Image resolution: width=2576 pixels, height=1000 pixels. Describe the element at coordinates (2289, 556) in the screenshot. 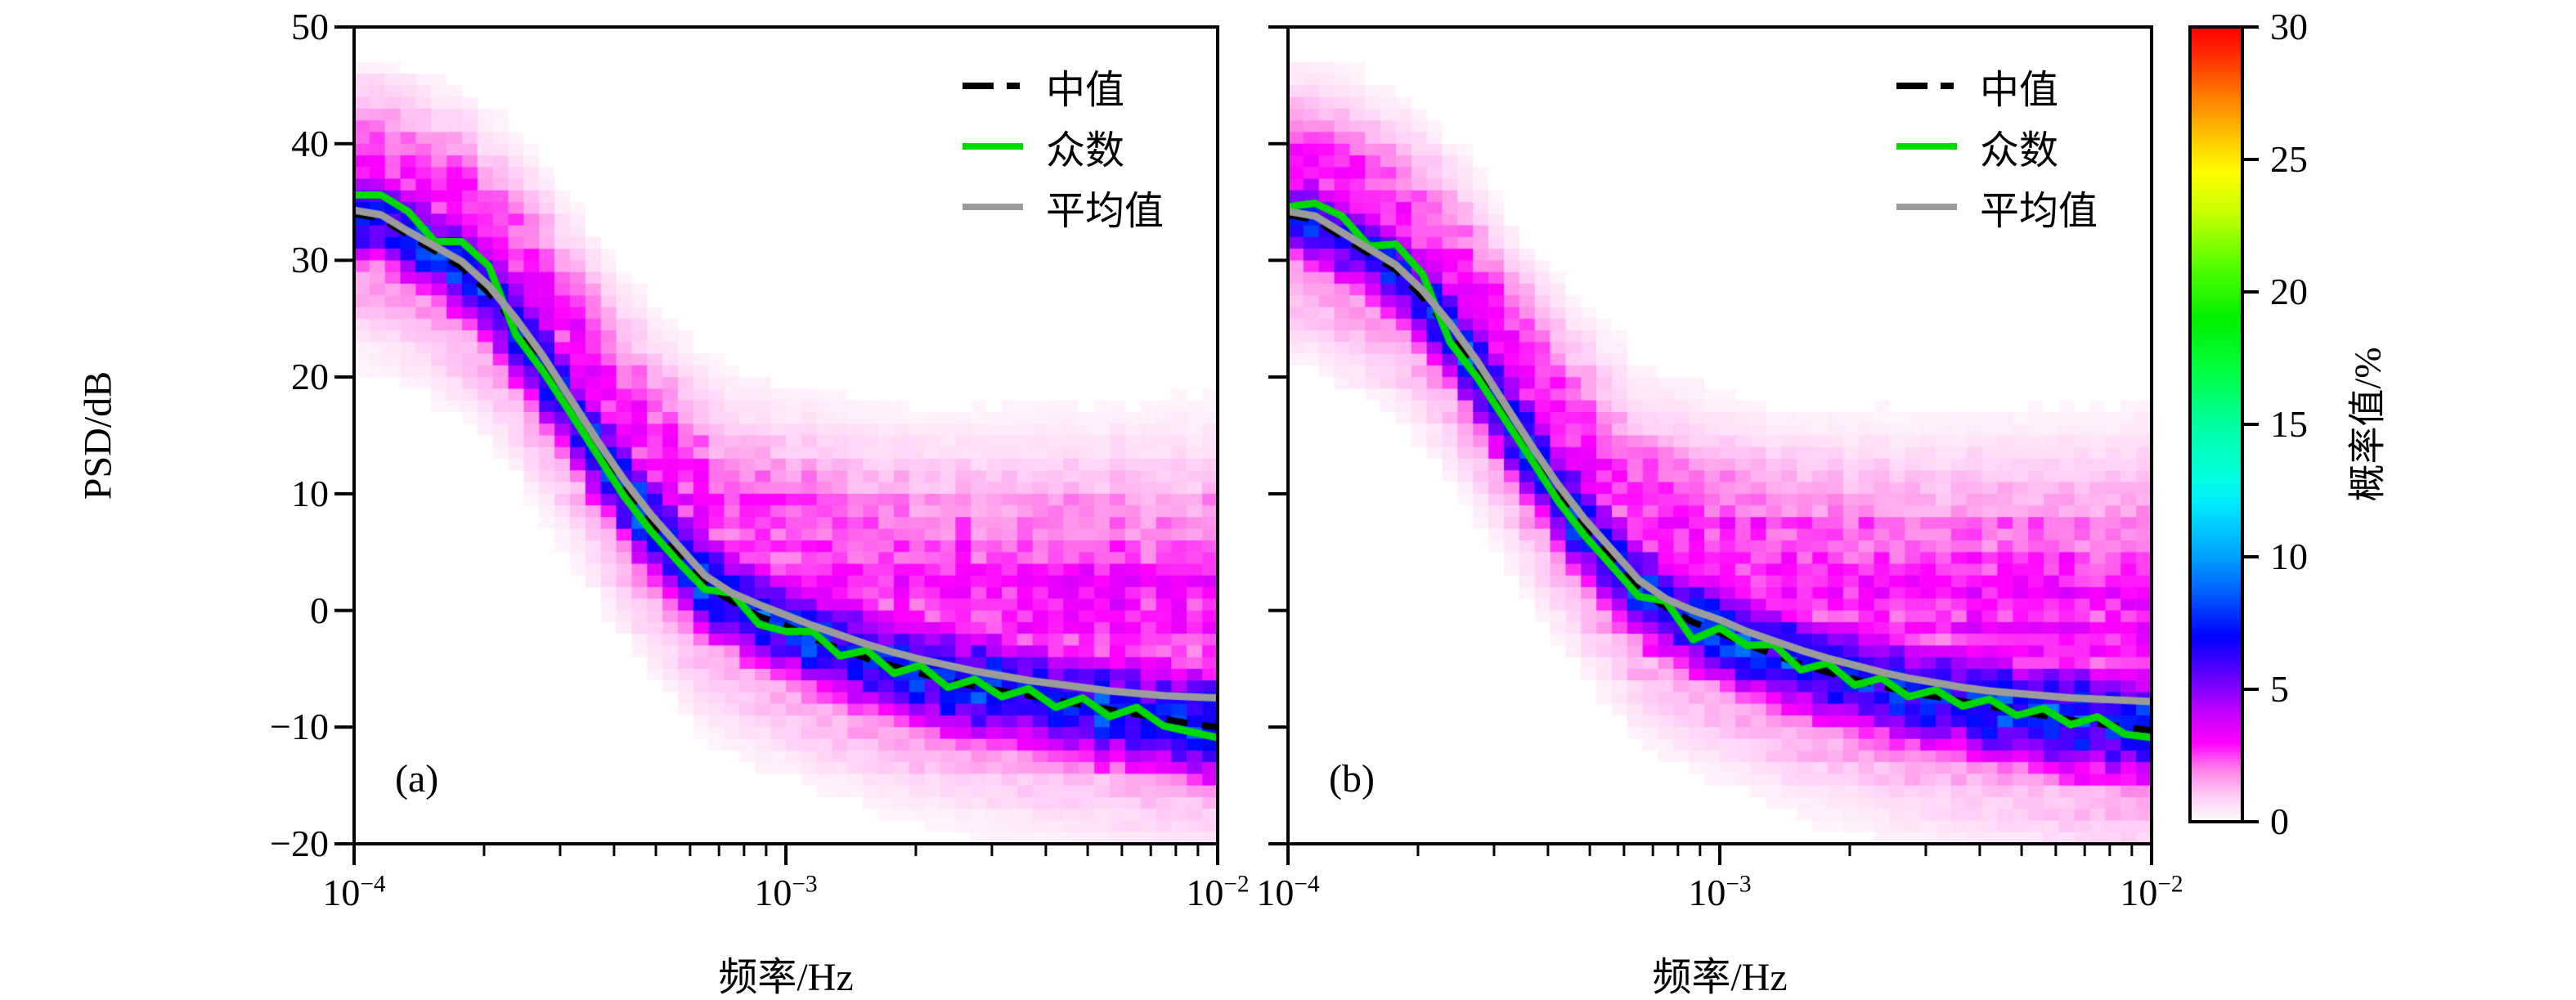

I see `colorbar-tick-label: 10` at that location.